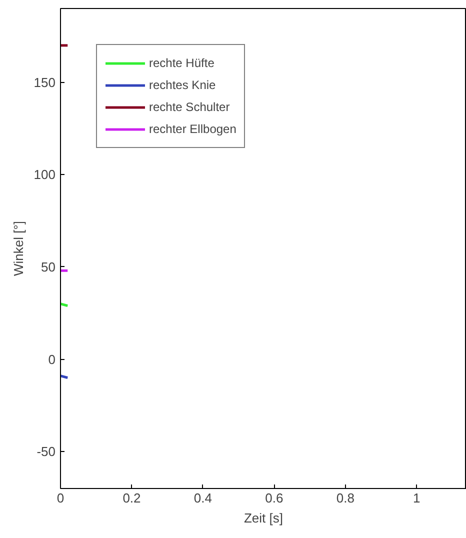 This screenshot has width=466, height=538. Describe the element at coordinates (181, 63) in the screenshot. I see `legend-label: rechte Hüfte` at that location.